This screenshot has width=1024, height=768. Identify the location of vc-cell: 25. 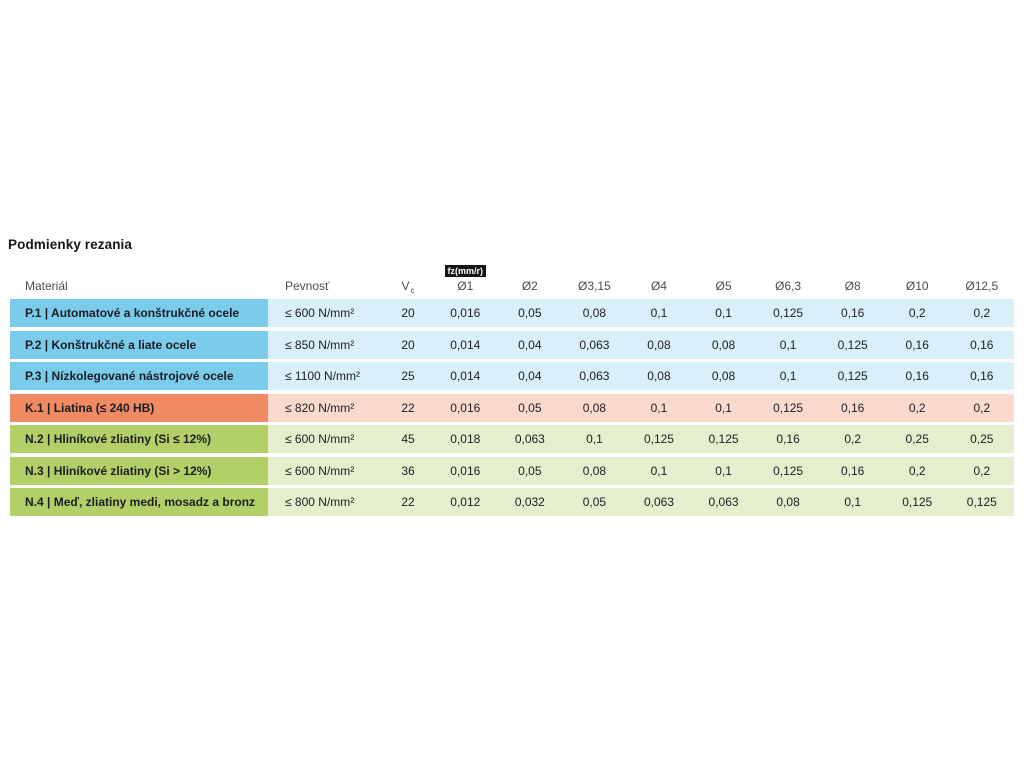
(408, 376).